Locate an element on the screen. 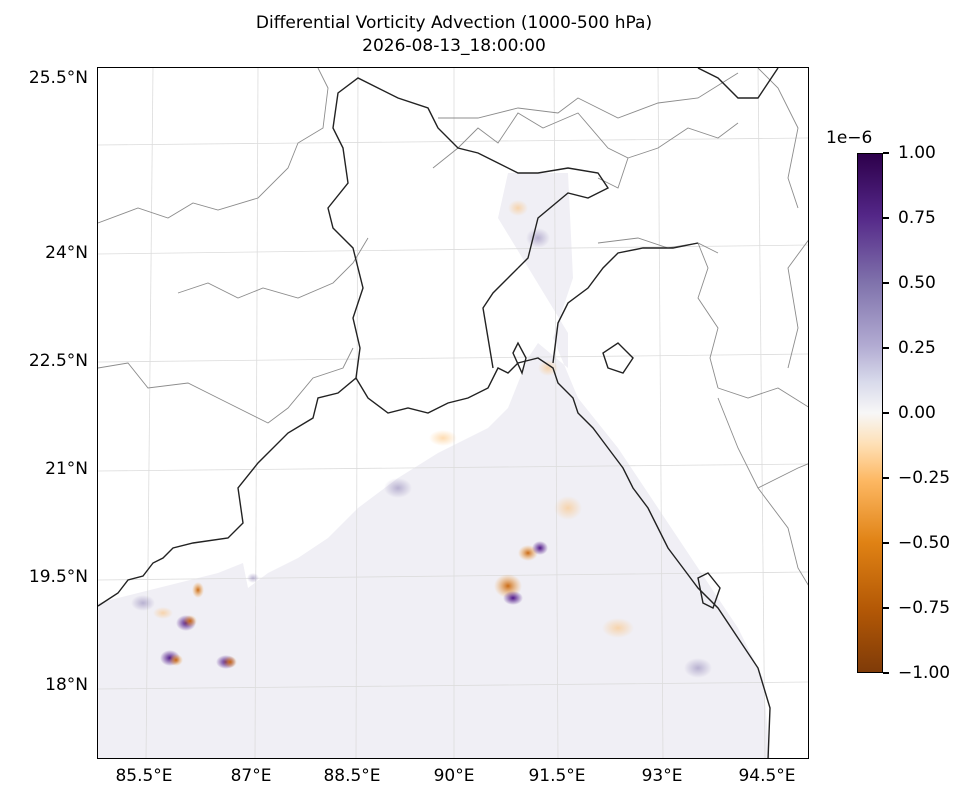  chart-subtitle-time: 2026-08-13_18:00:00 is located at coordinates (454, 46).